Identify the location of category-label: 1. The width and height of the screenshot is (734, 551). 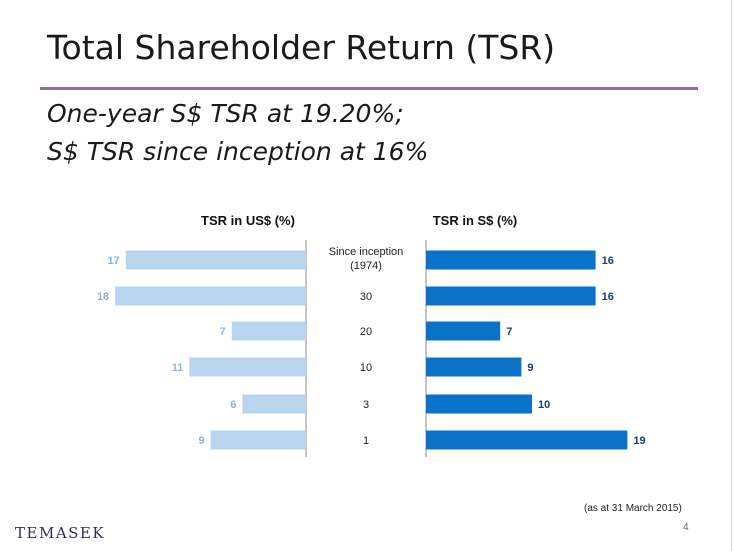
(366, 441).